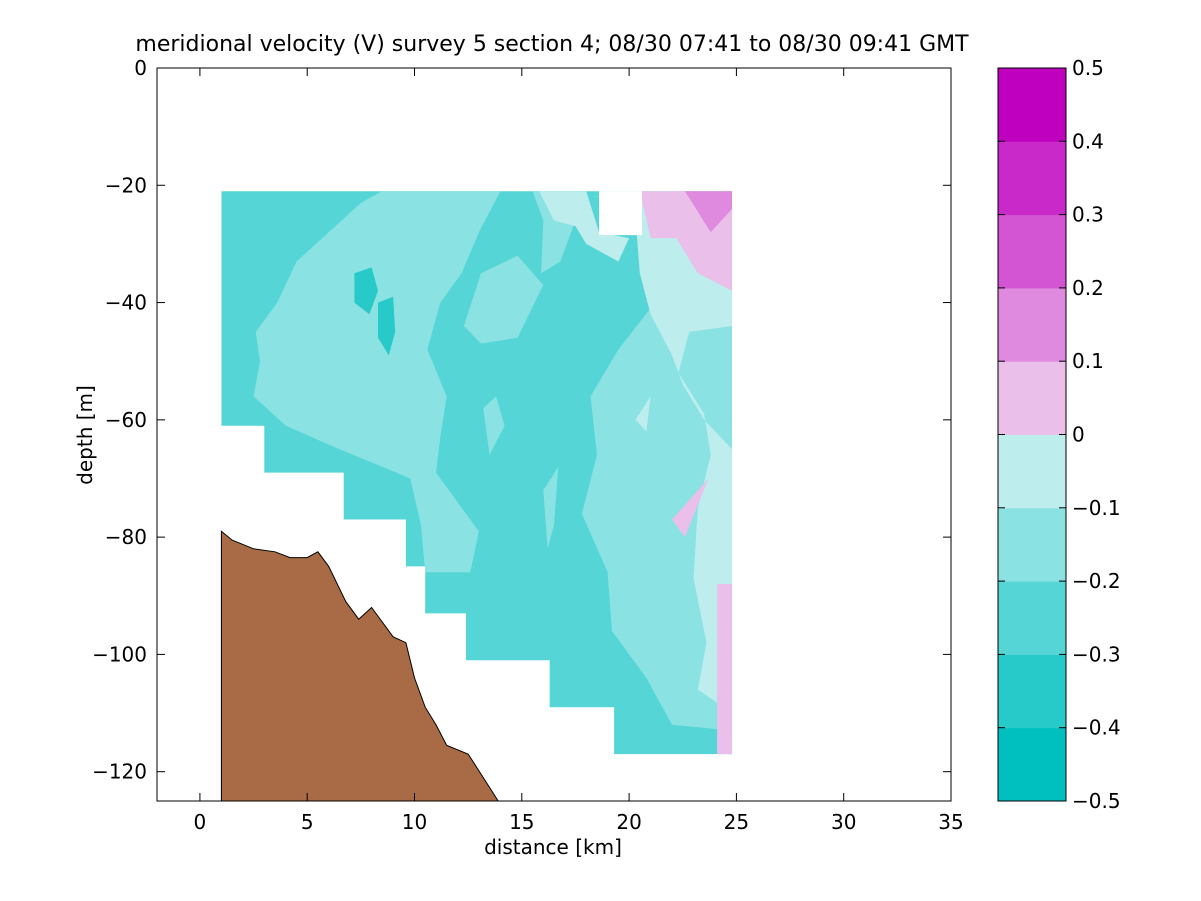 The width and height of the screenshot is (1201, 901). Describe the element at coordinates (736, 822) in the screenshot. I see `x-tick-label: 25` at that location.